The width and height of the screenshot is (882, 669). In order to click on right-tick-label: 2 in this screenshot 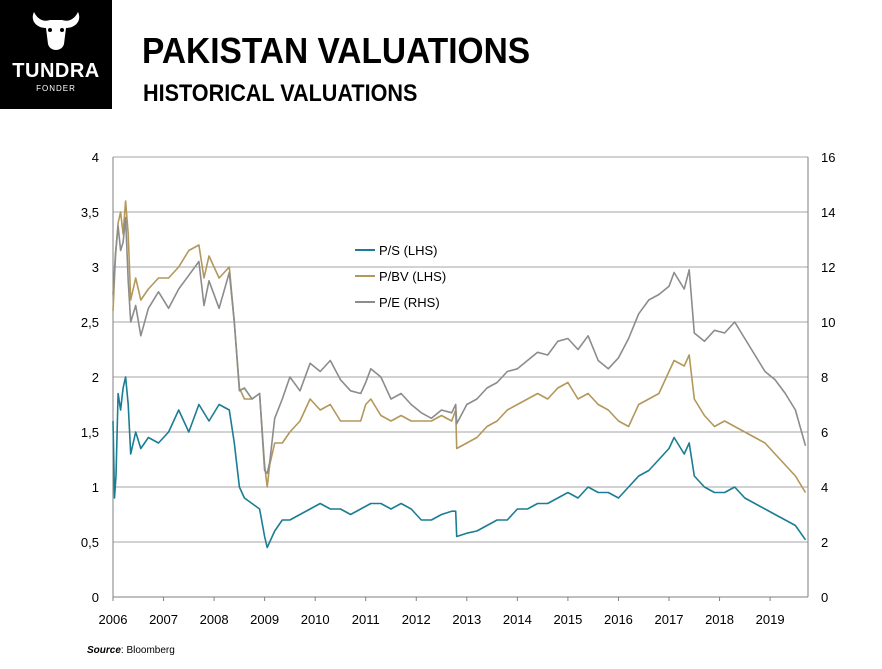, I will do `click(824, 542)`.